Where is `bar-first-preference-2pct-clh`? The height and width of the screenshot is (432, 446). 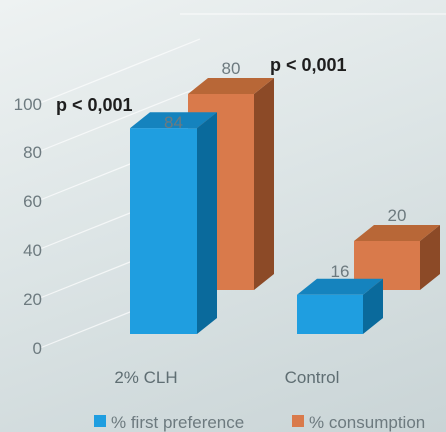 bar-first-preference-2pct-clh is located at coordinates (173, 223).